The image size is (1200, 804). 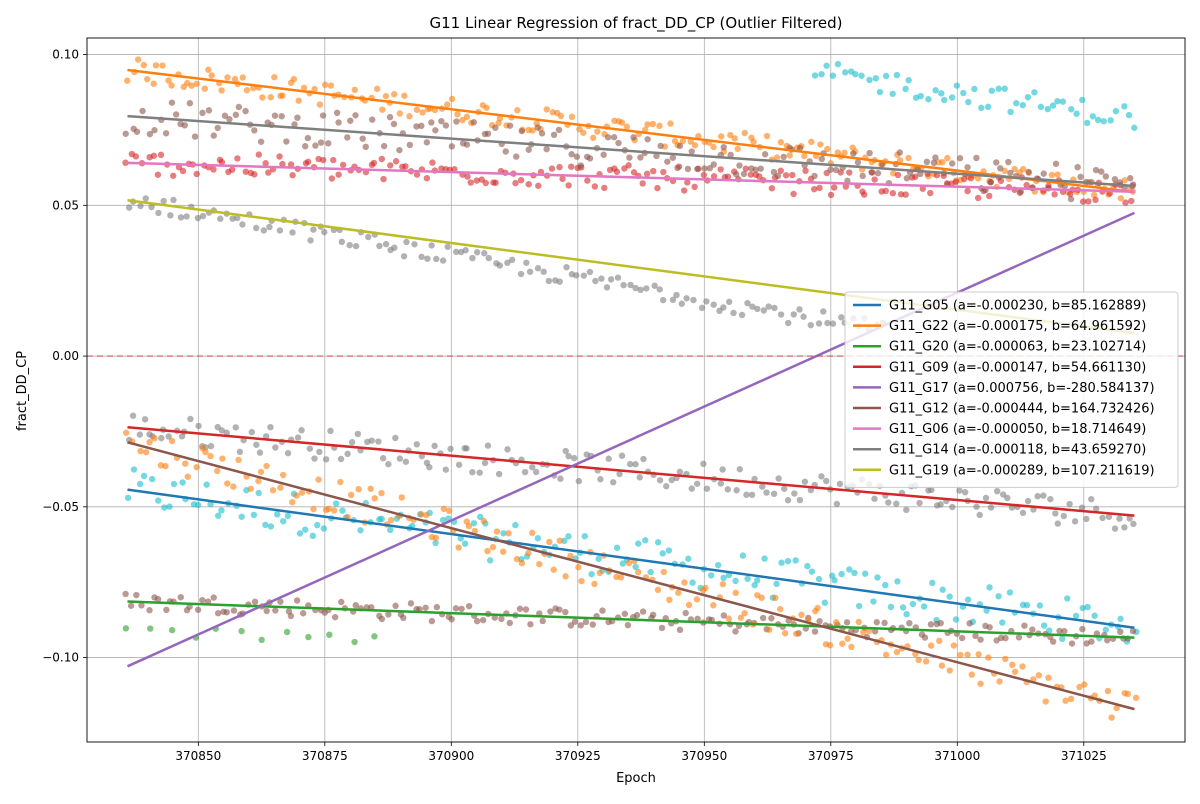 I want to click on regression-line, so click(x=631, y=471).